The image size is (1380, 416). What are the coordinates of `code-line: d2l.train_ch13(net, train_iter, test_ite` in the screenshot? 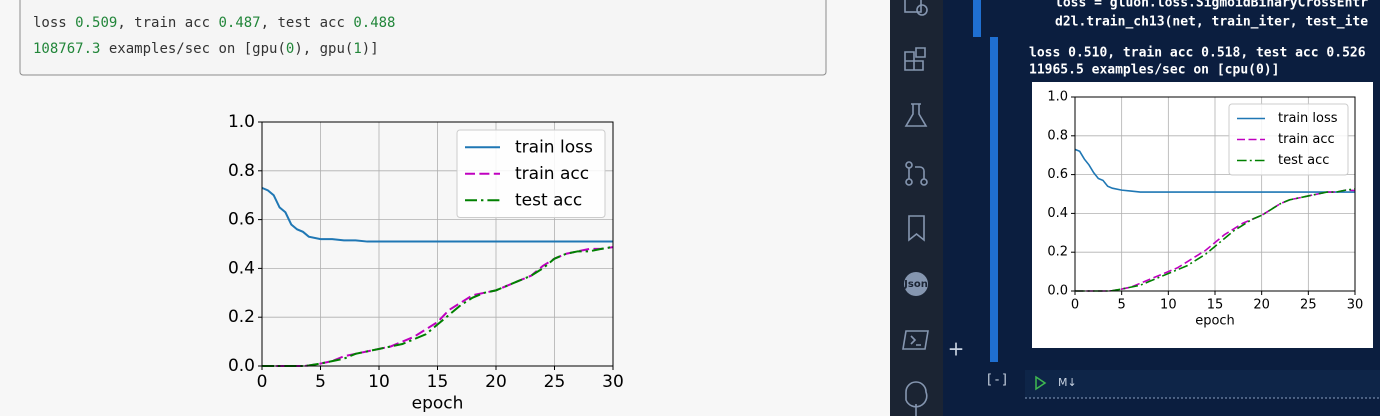 It's located at (1211, 22).